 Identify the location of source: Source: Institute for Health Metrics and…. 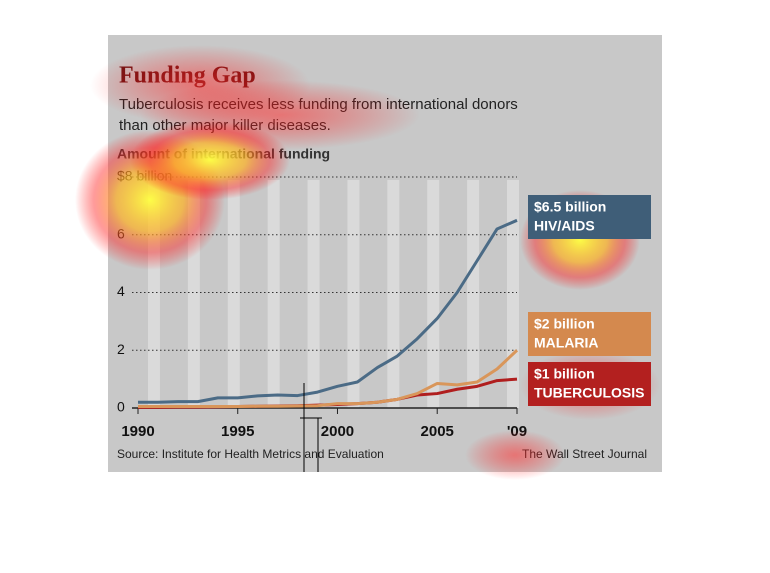
(250, 454).